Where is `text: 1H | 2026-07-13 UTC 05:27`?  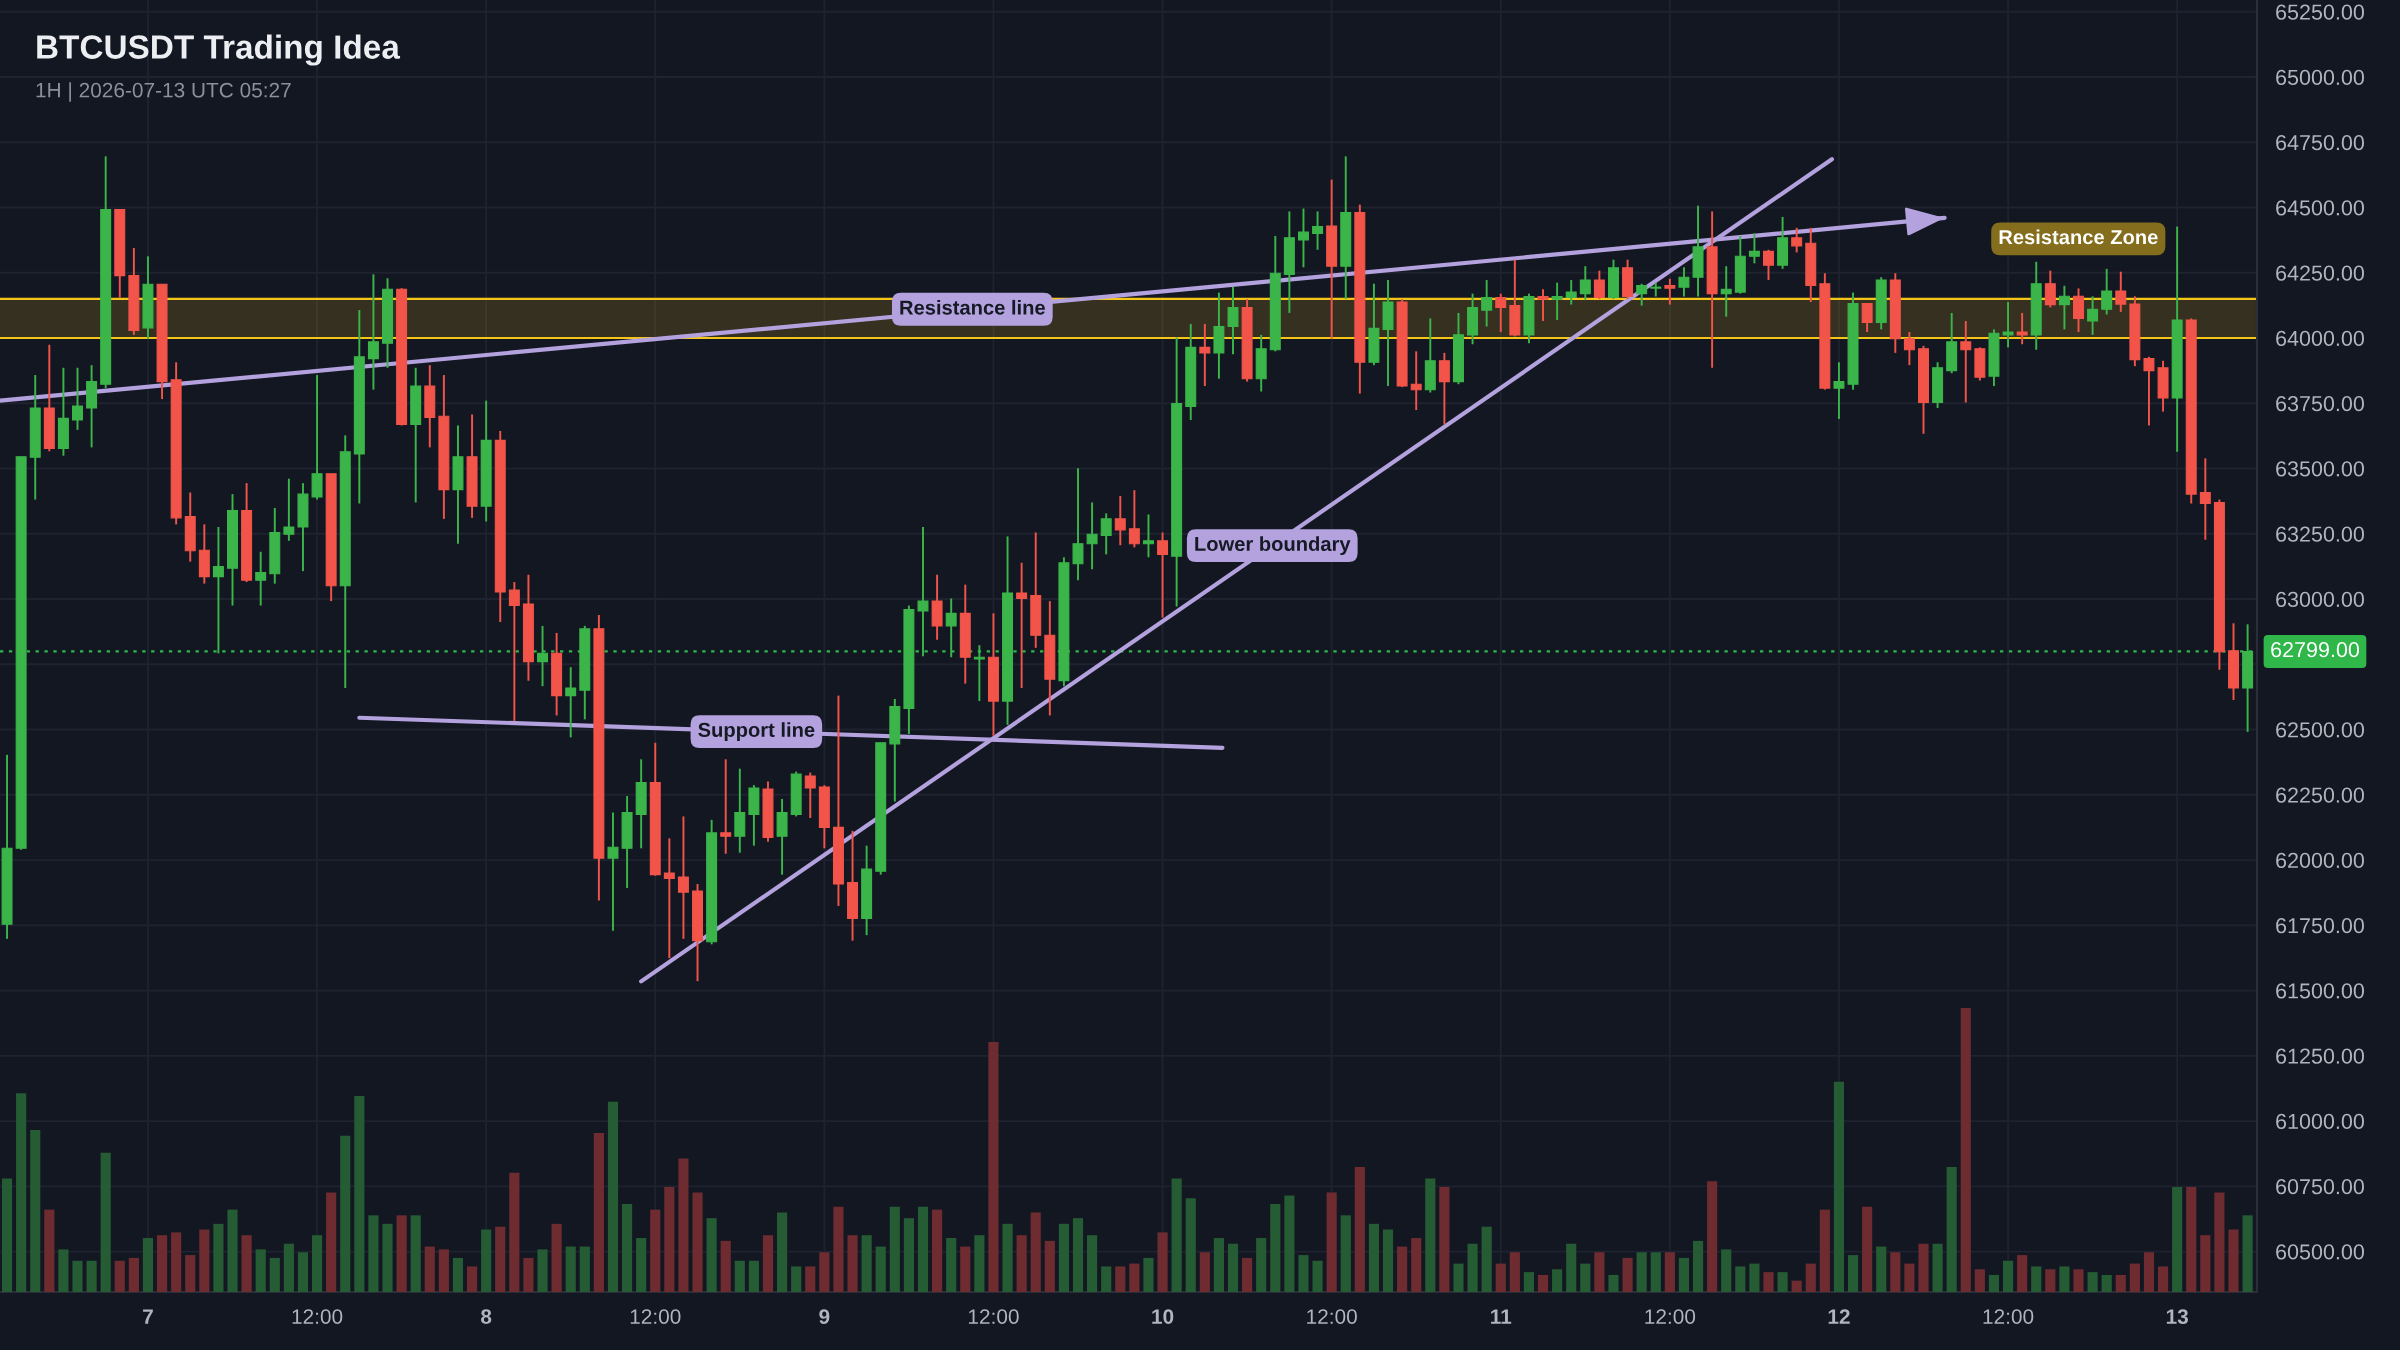
text: 1H | 2026-07-13 UTC 05:27 is located at coordinates (163, 92).